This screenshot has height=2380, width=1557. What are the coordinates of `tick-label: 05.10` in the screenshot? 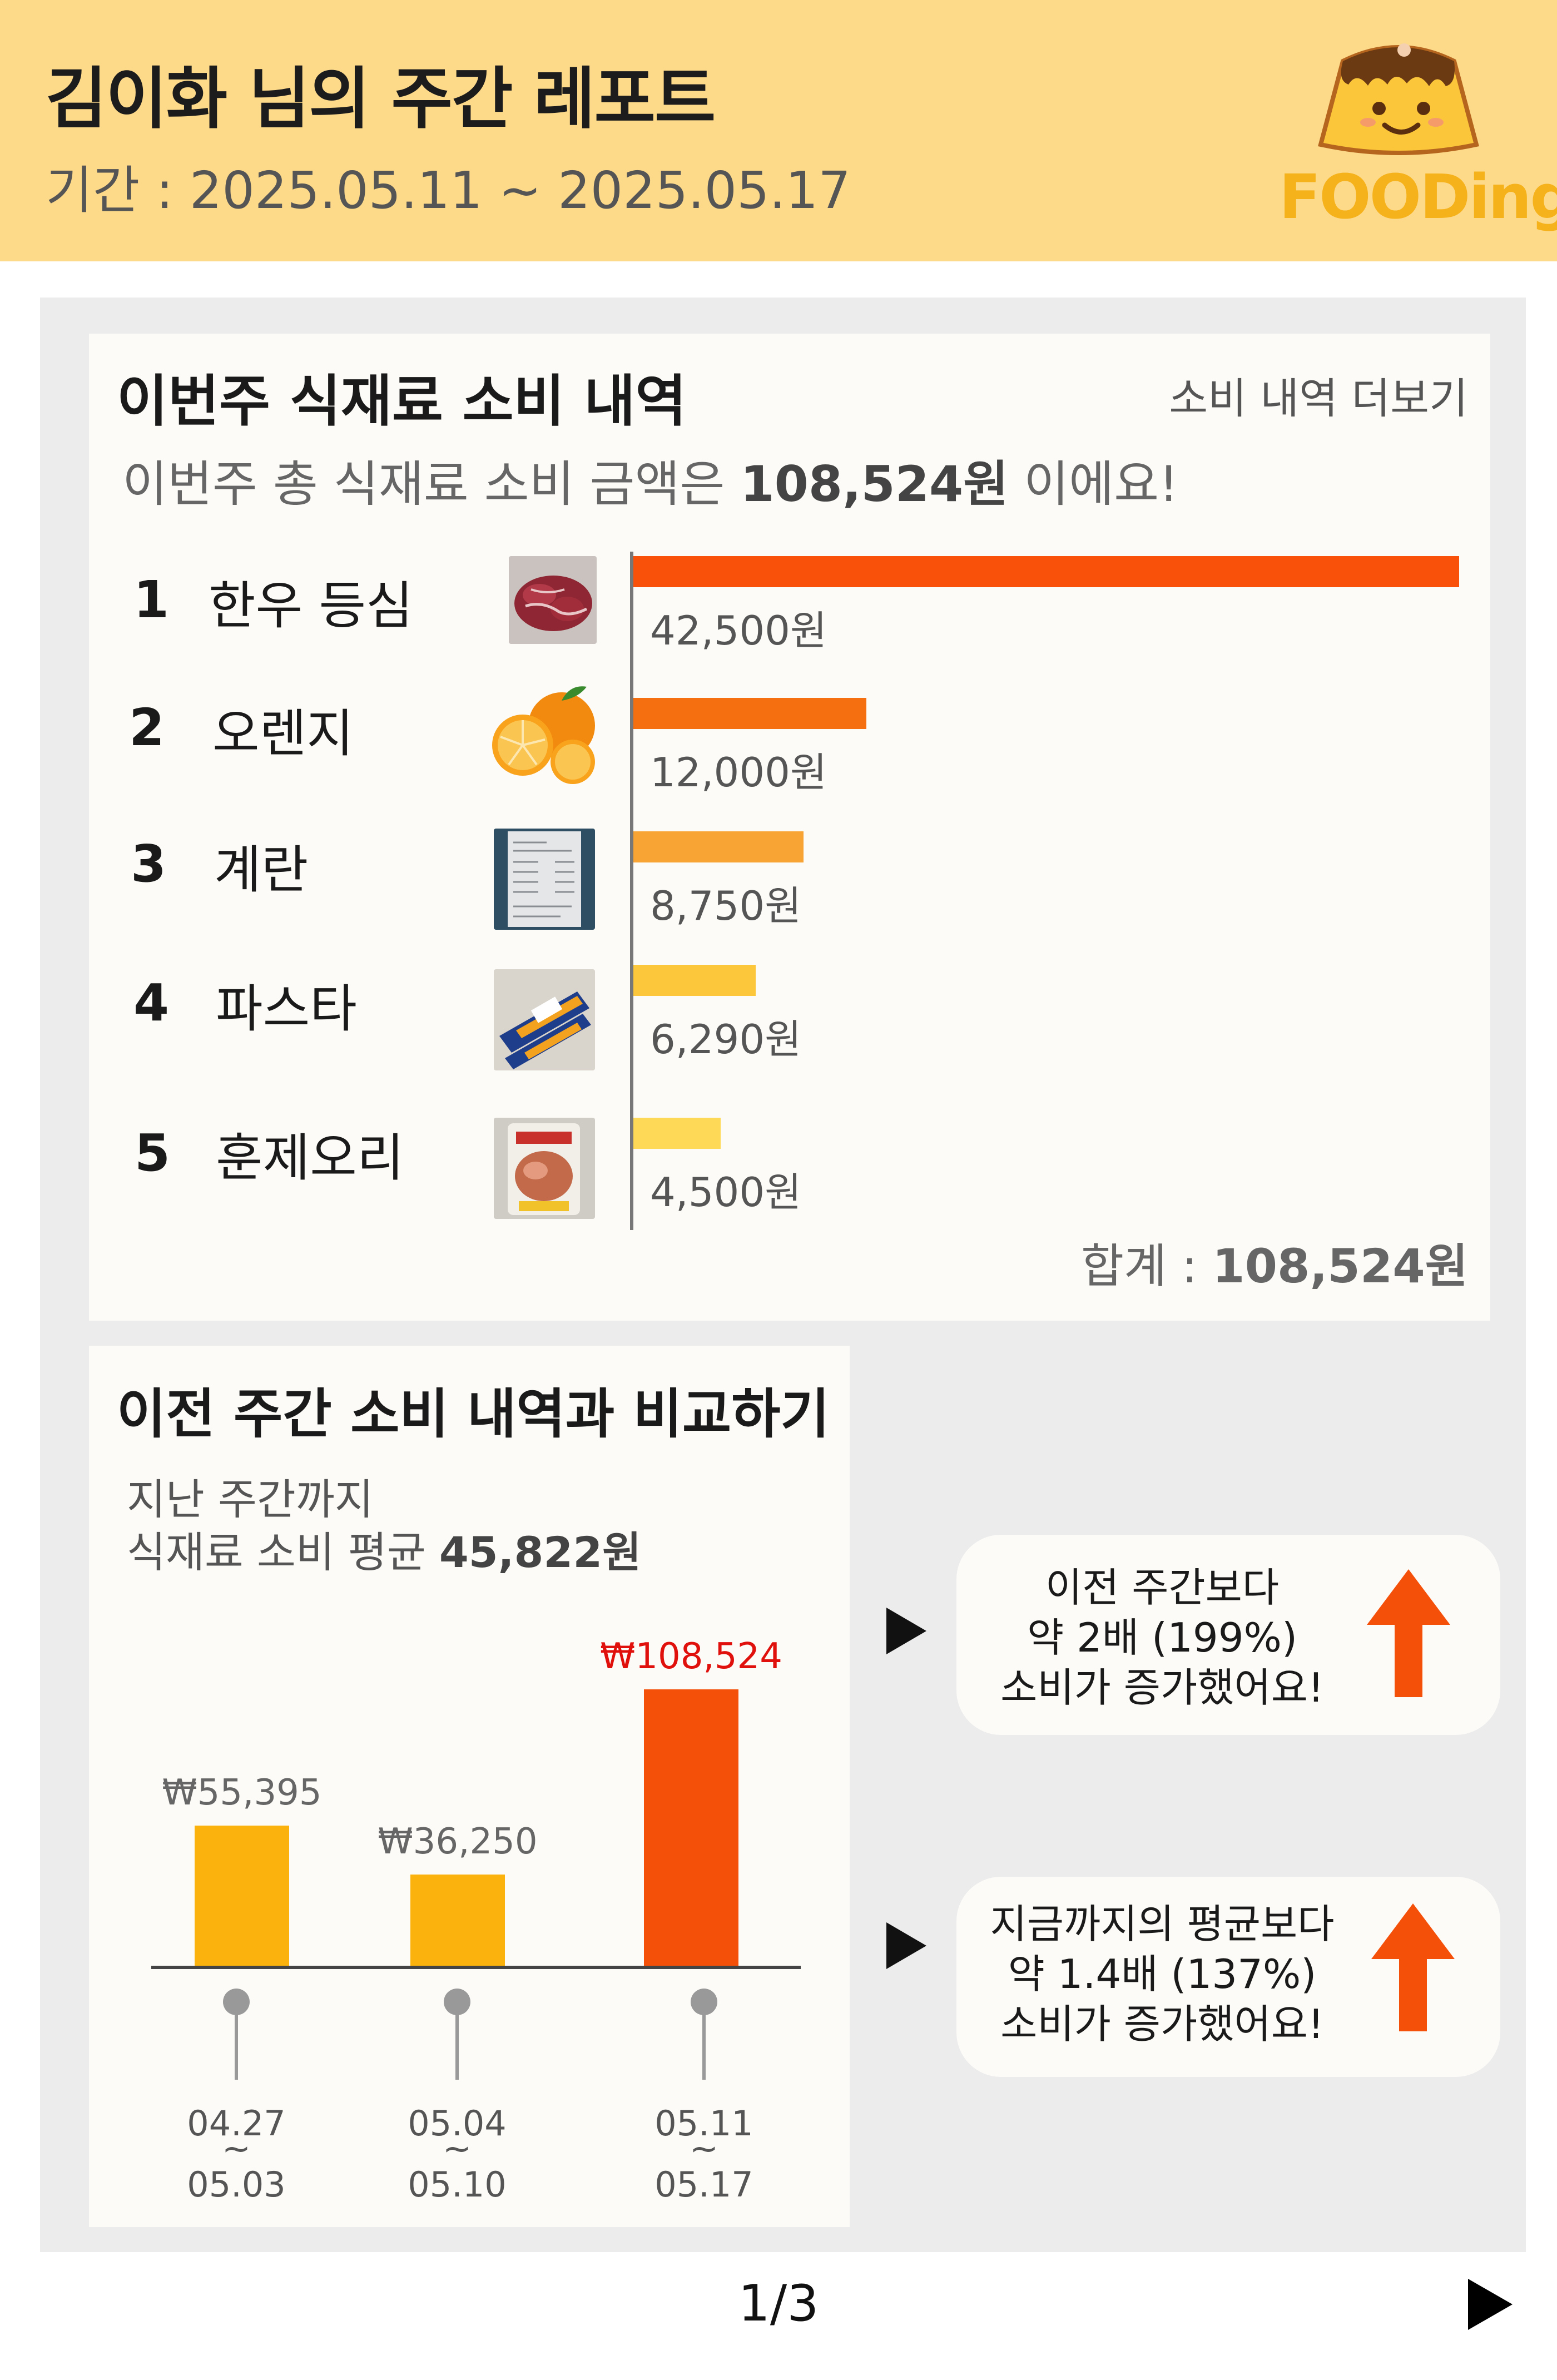 It's located at (457, 2184).